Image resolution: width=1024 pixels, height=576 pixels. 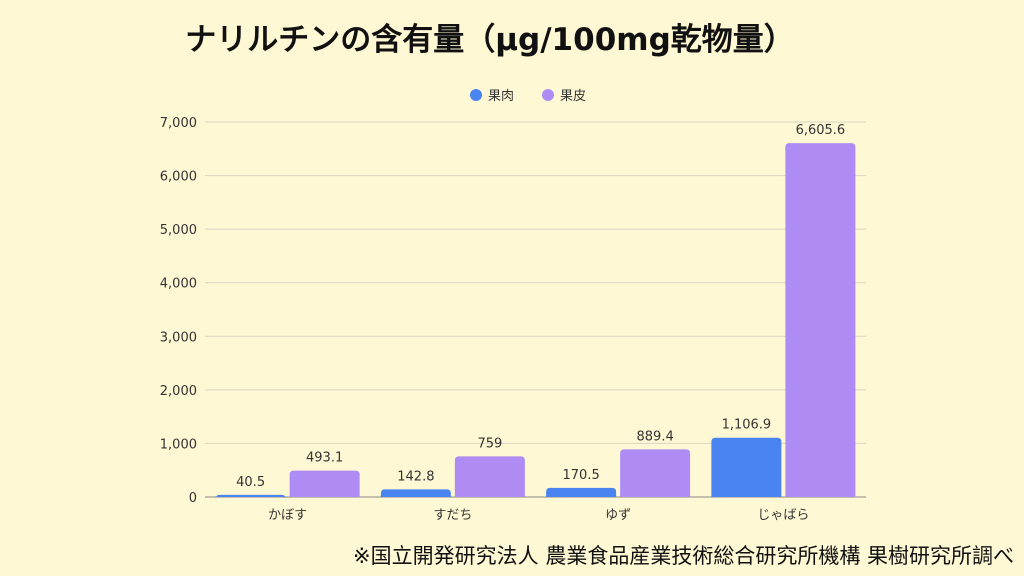 What do you see at coordinates (178, 177) in the screenshot?
I see `y-tick-label: 6,000` at bounding box center [178, 177].